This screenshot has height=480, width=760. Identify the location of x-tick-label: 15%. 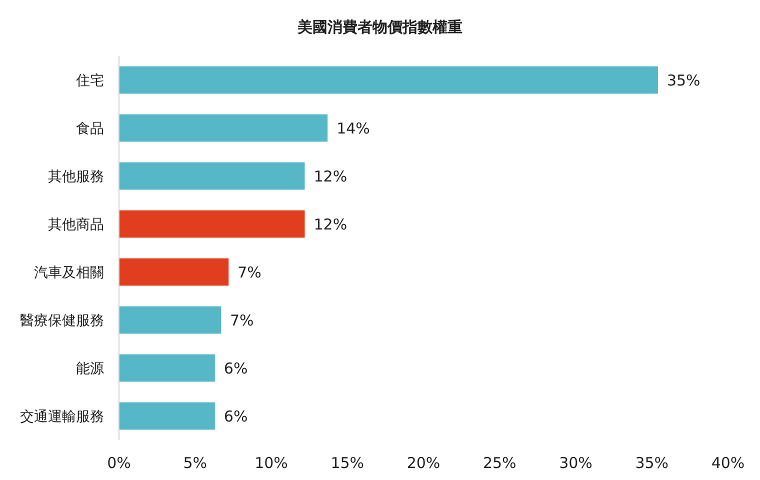
(347, 463).